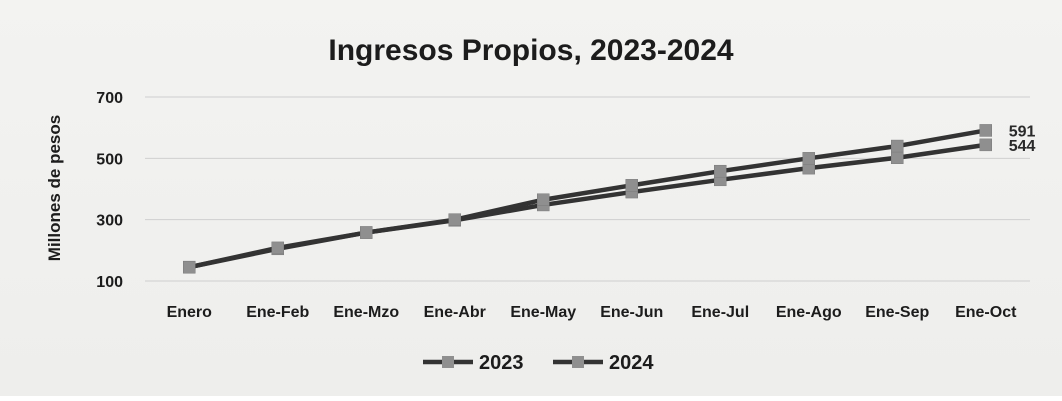 The height and width of the screenshot is (401, 1062). I want to click on x-tick-label: Ene-Feb, so click(277, 312).